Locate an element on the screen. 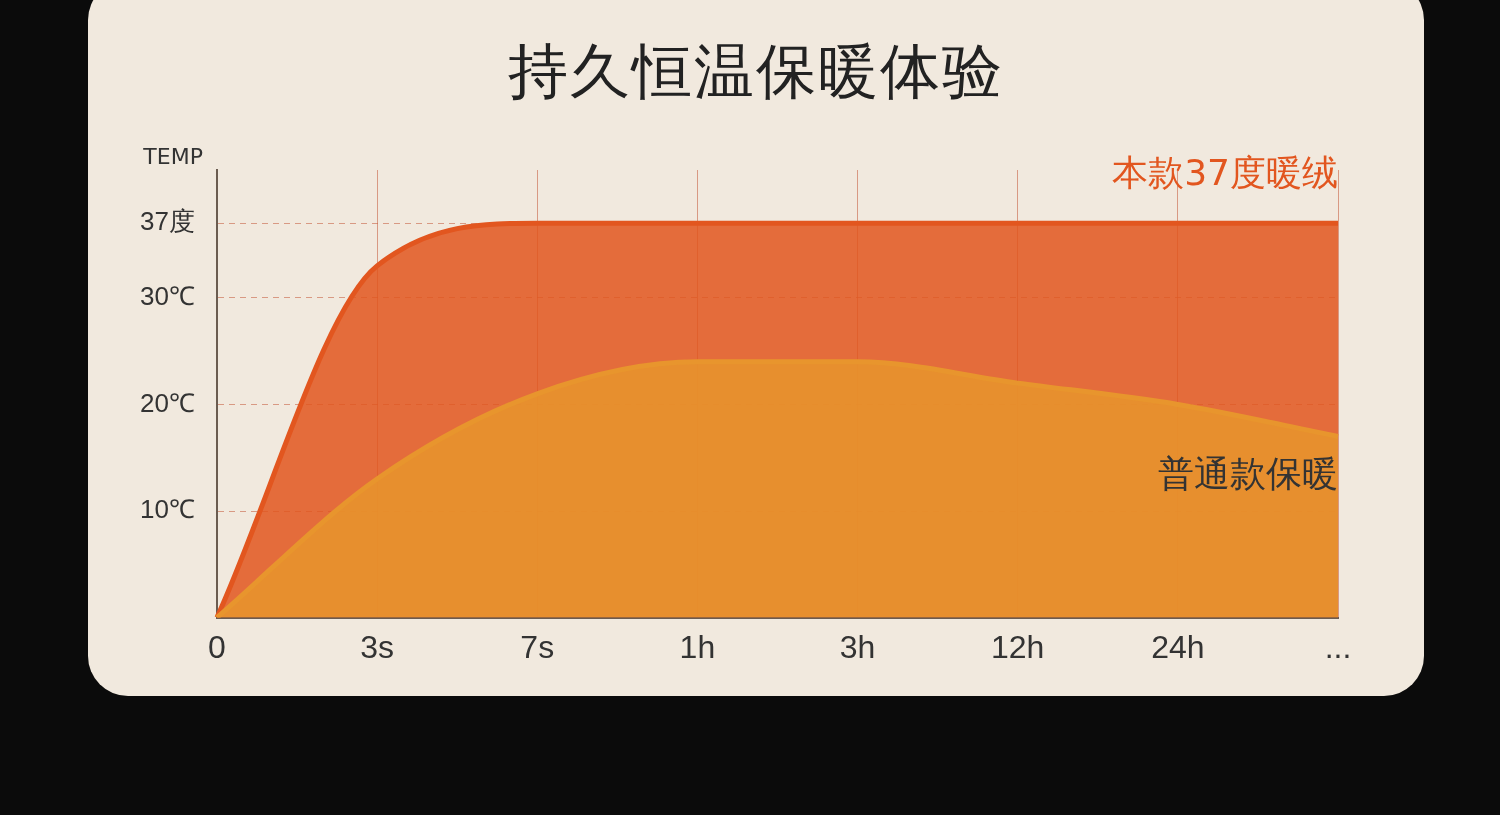  series-label: 本款37度暖绒 is located at coordinates (1225, 172).